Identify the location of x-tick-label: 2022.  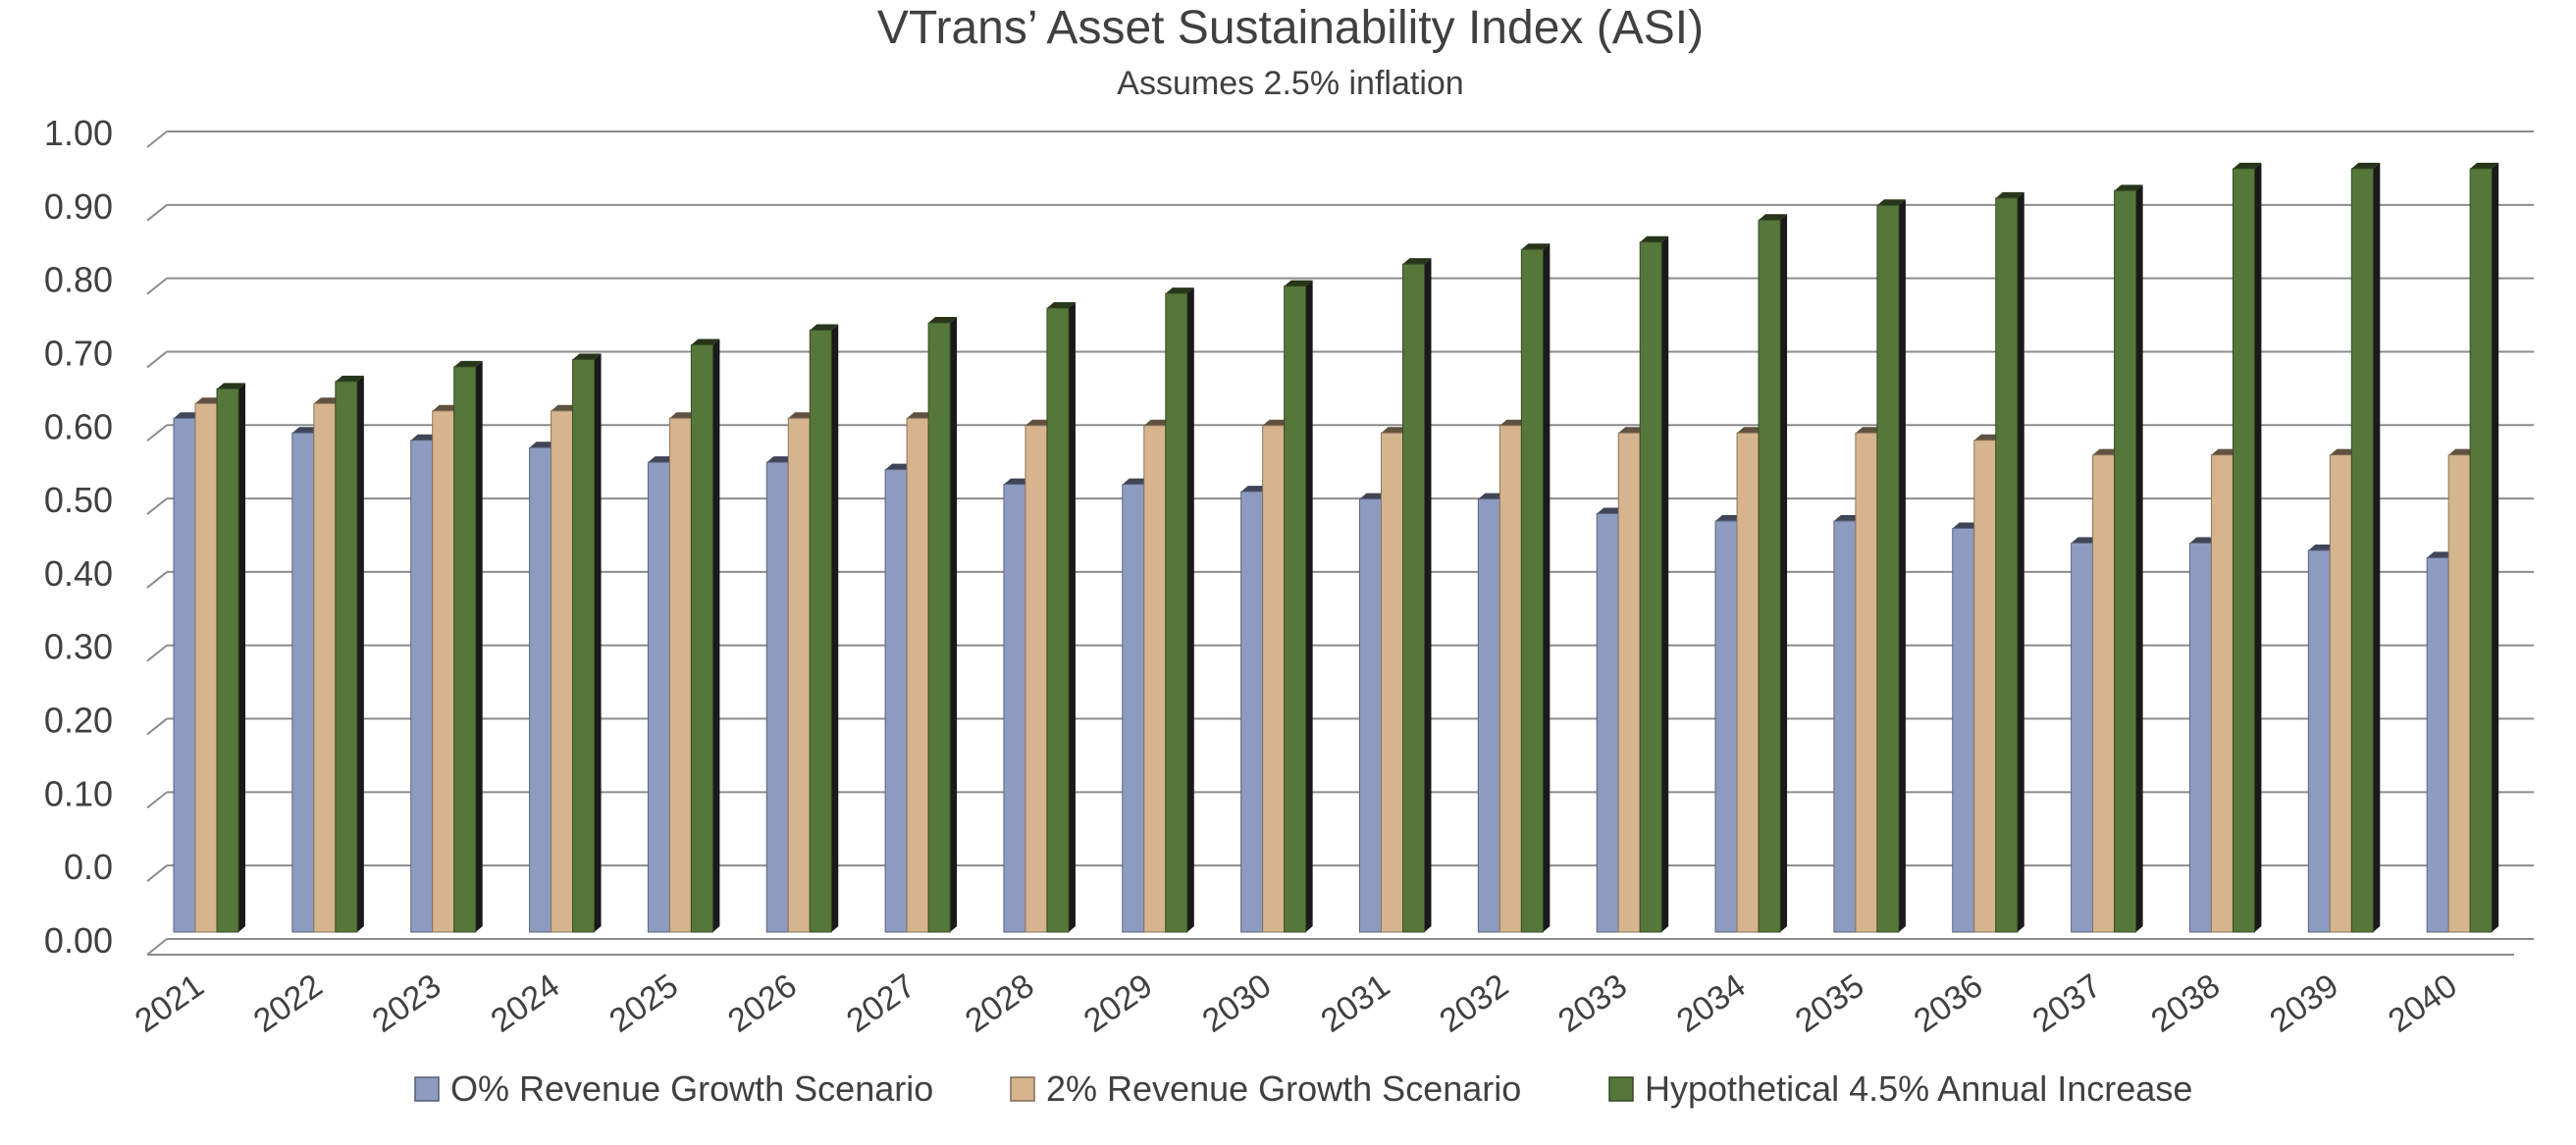
(288, 1003).